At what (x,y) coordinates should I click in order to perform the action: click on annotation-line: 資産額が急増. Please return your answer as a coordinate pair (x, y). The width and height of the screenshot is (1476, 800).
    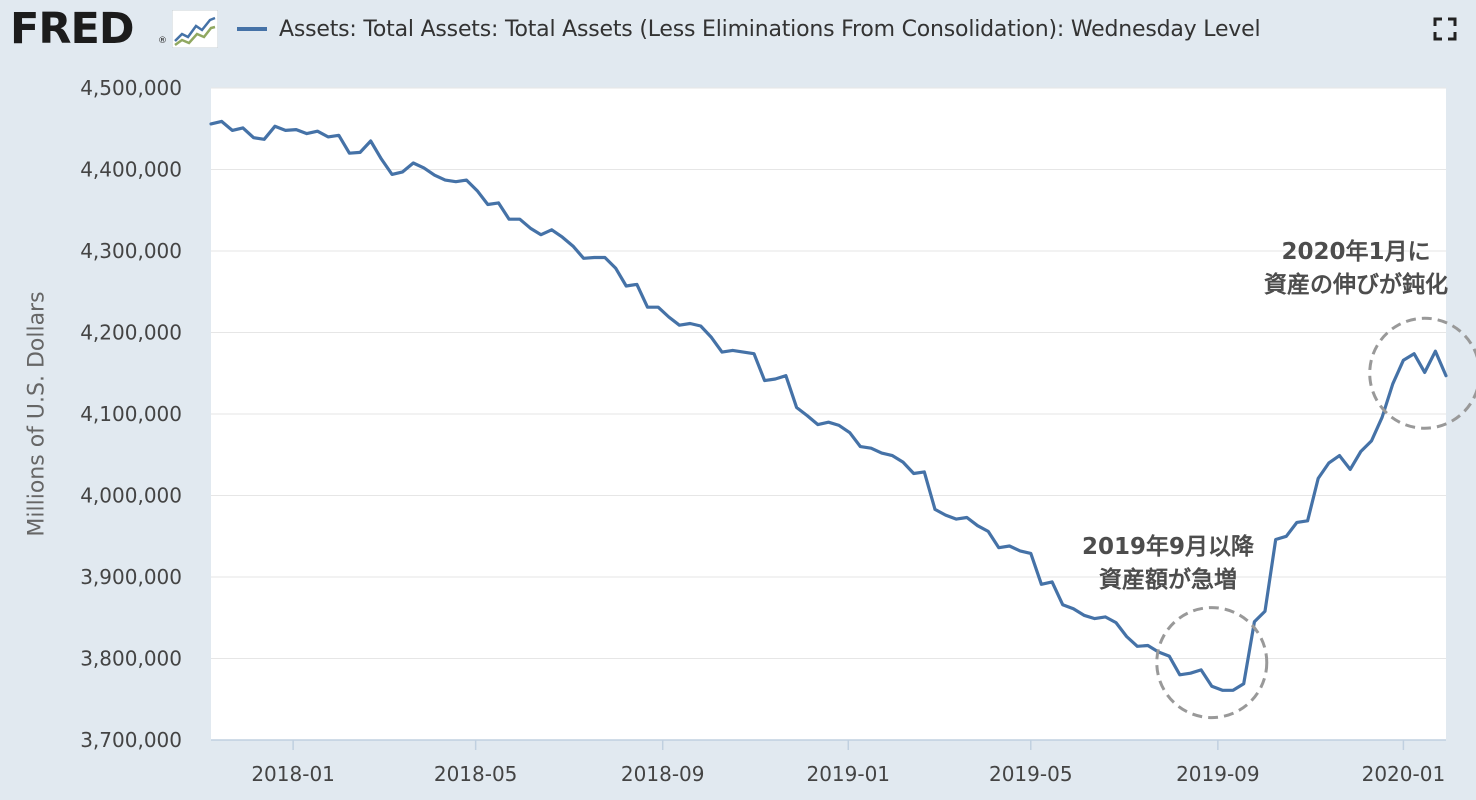
    Looking at the image, I should click on (1168, 580).